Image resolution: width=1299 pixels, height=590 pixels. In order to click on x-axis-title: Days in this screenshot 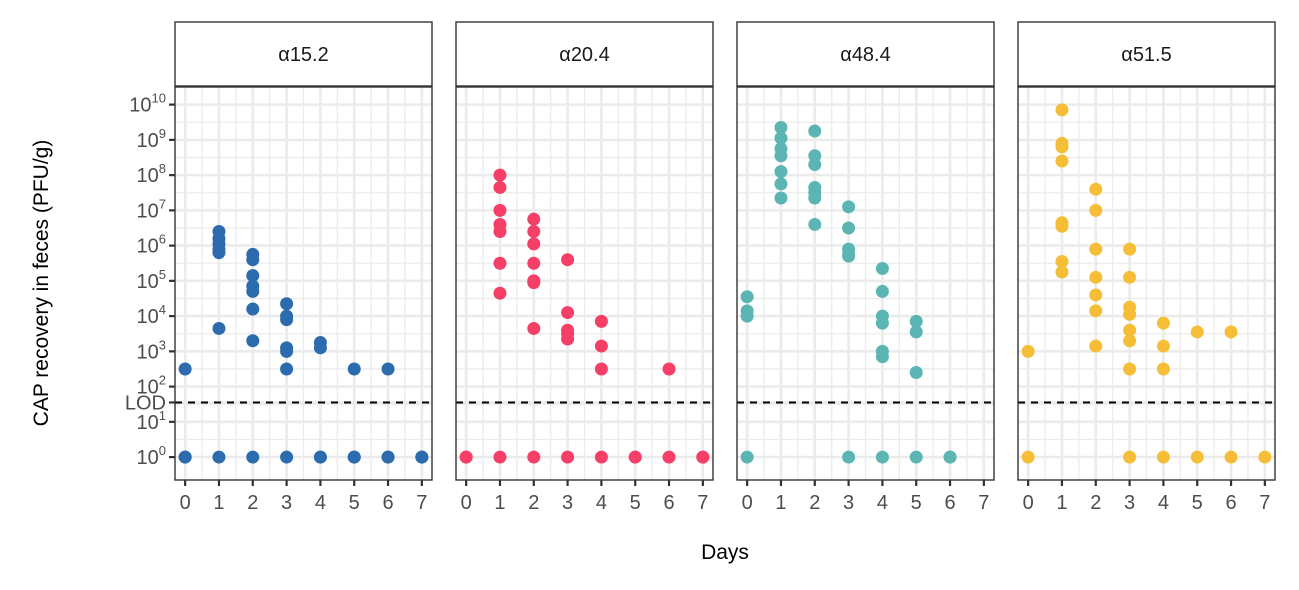, I will do `click(725, 552)`.